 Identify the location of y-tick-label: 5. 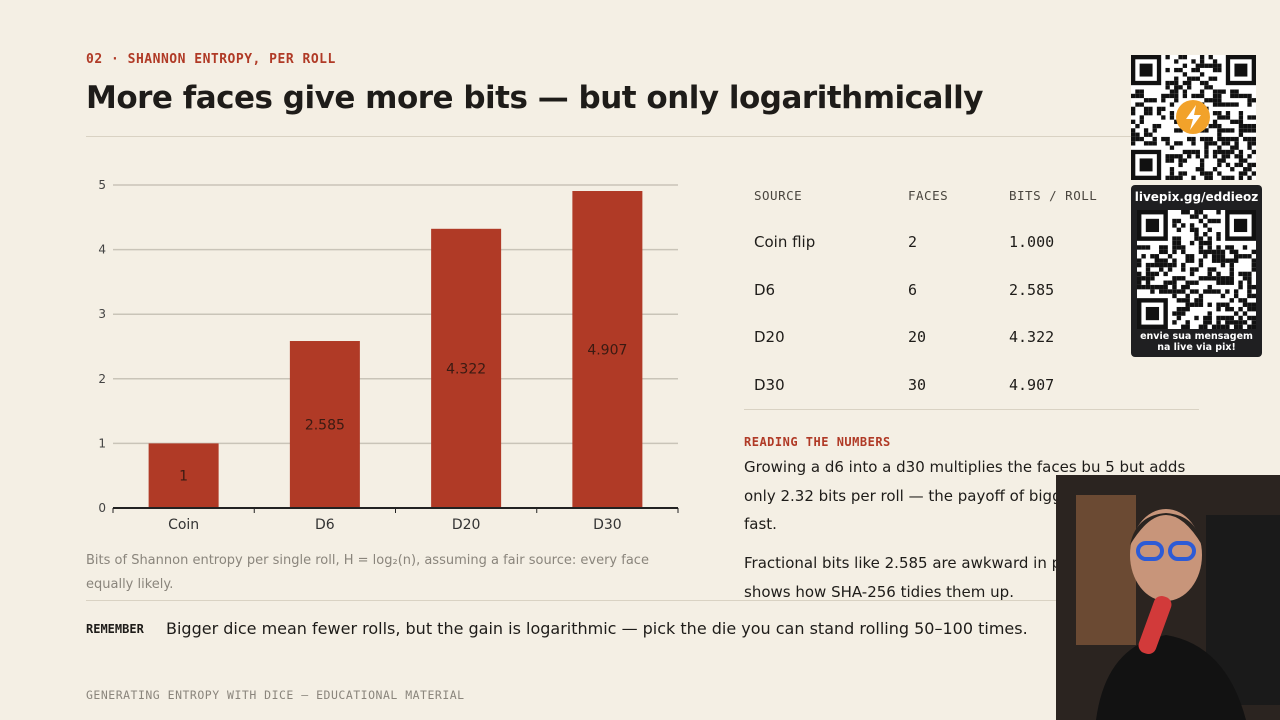
(102, 185).